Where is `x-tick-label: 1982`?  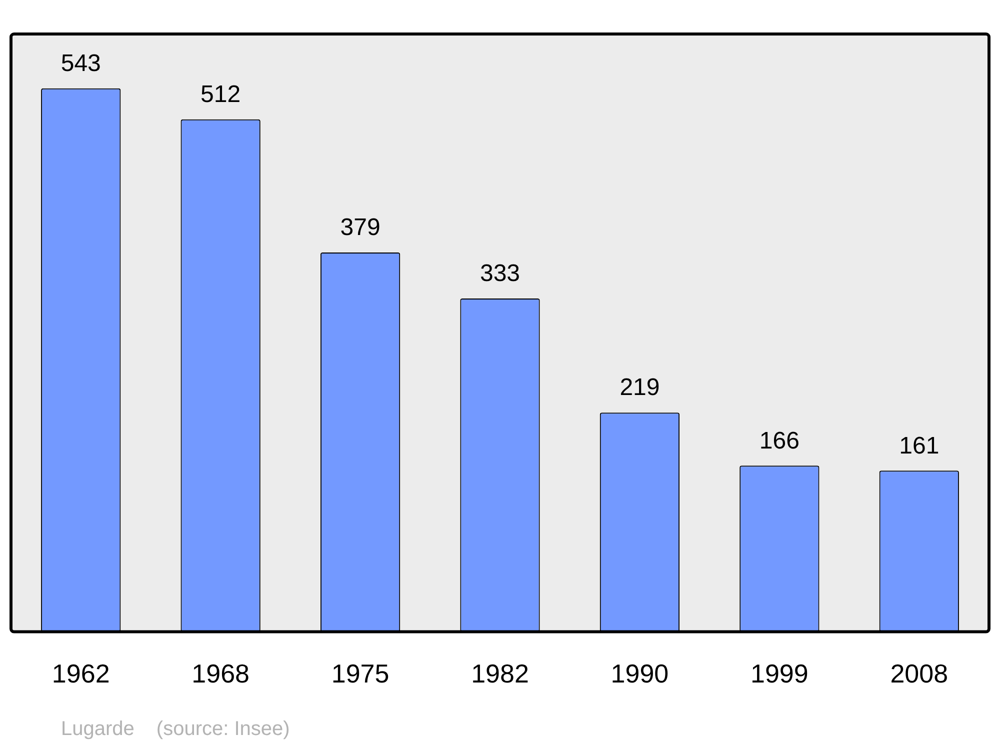 x-tick-label: 1982 is located at coordinates (500, 673).